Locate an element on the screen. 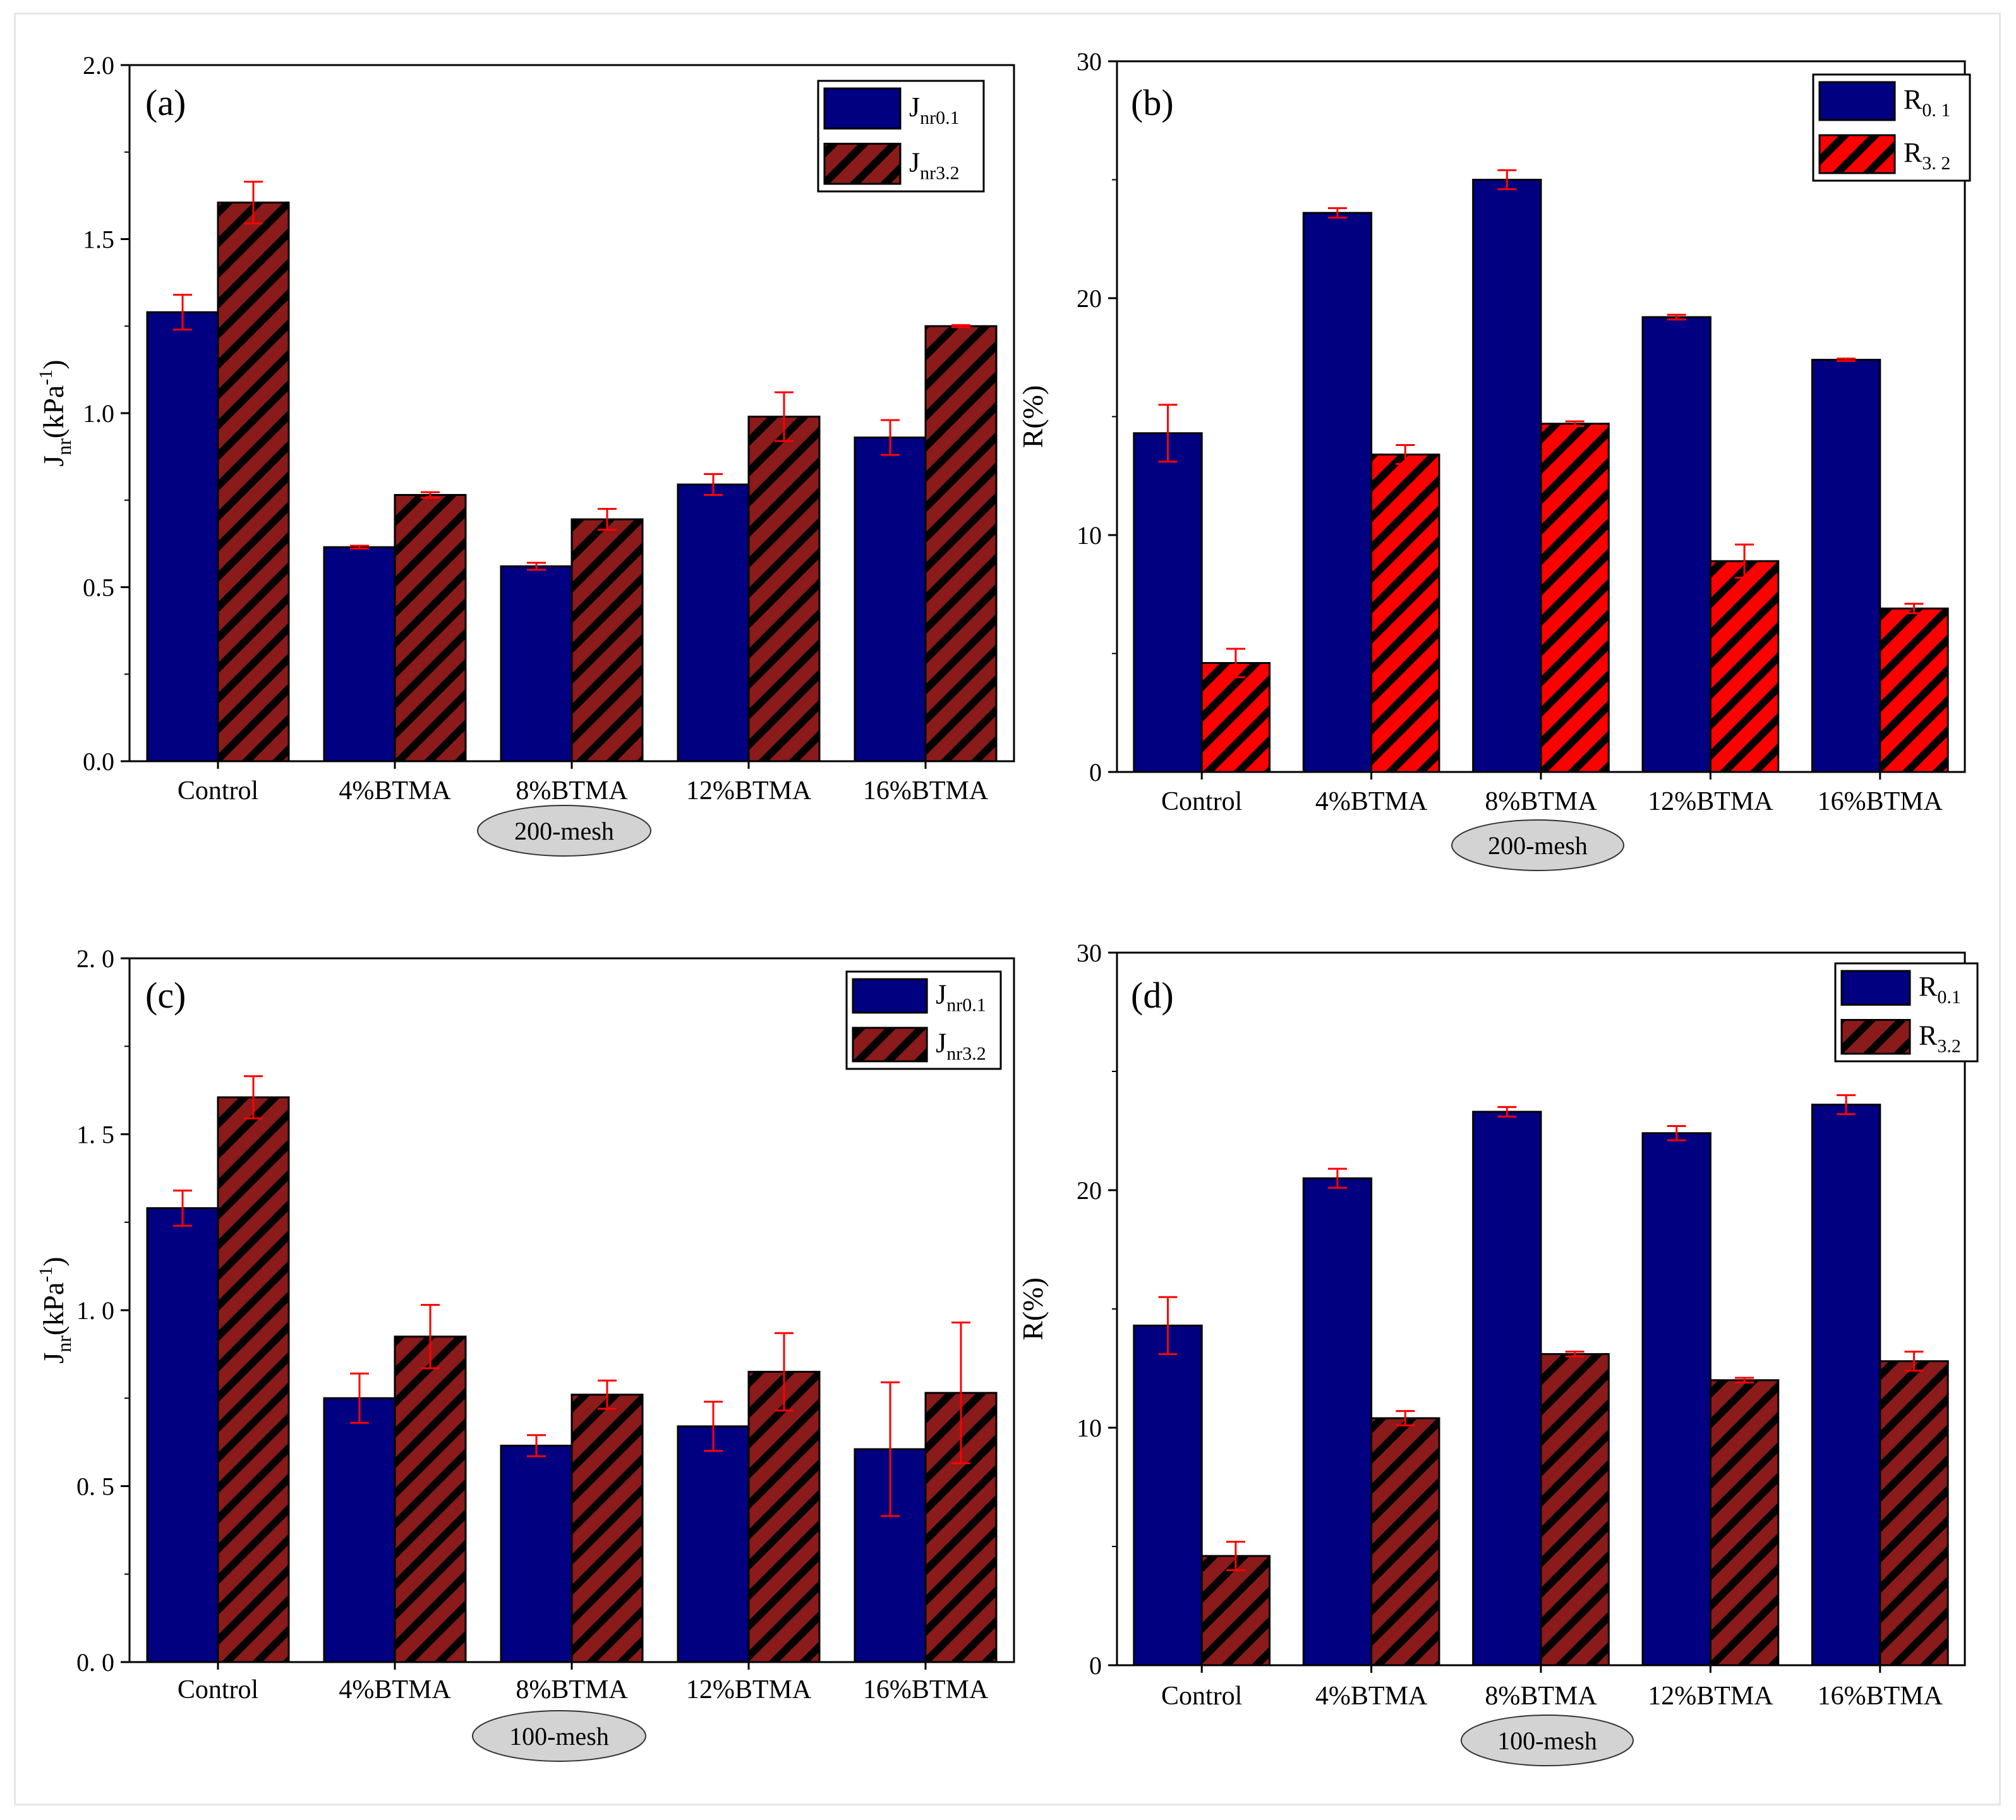 This screenshot has height=1820, width=2016. y-tick-label: 10 is located at coordinates (1089, 1428).